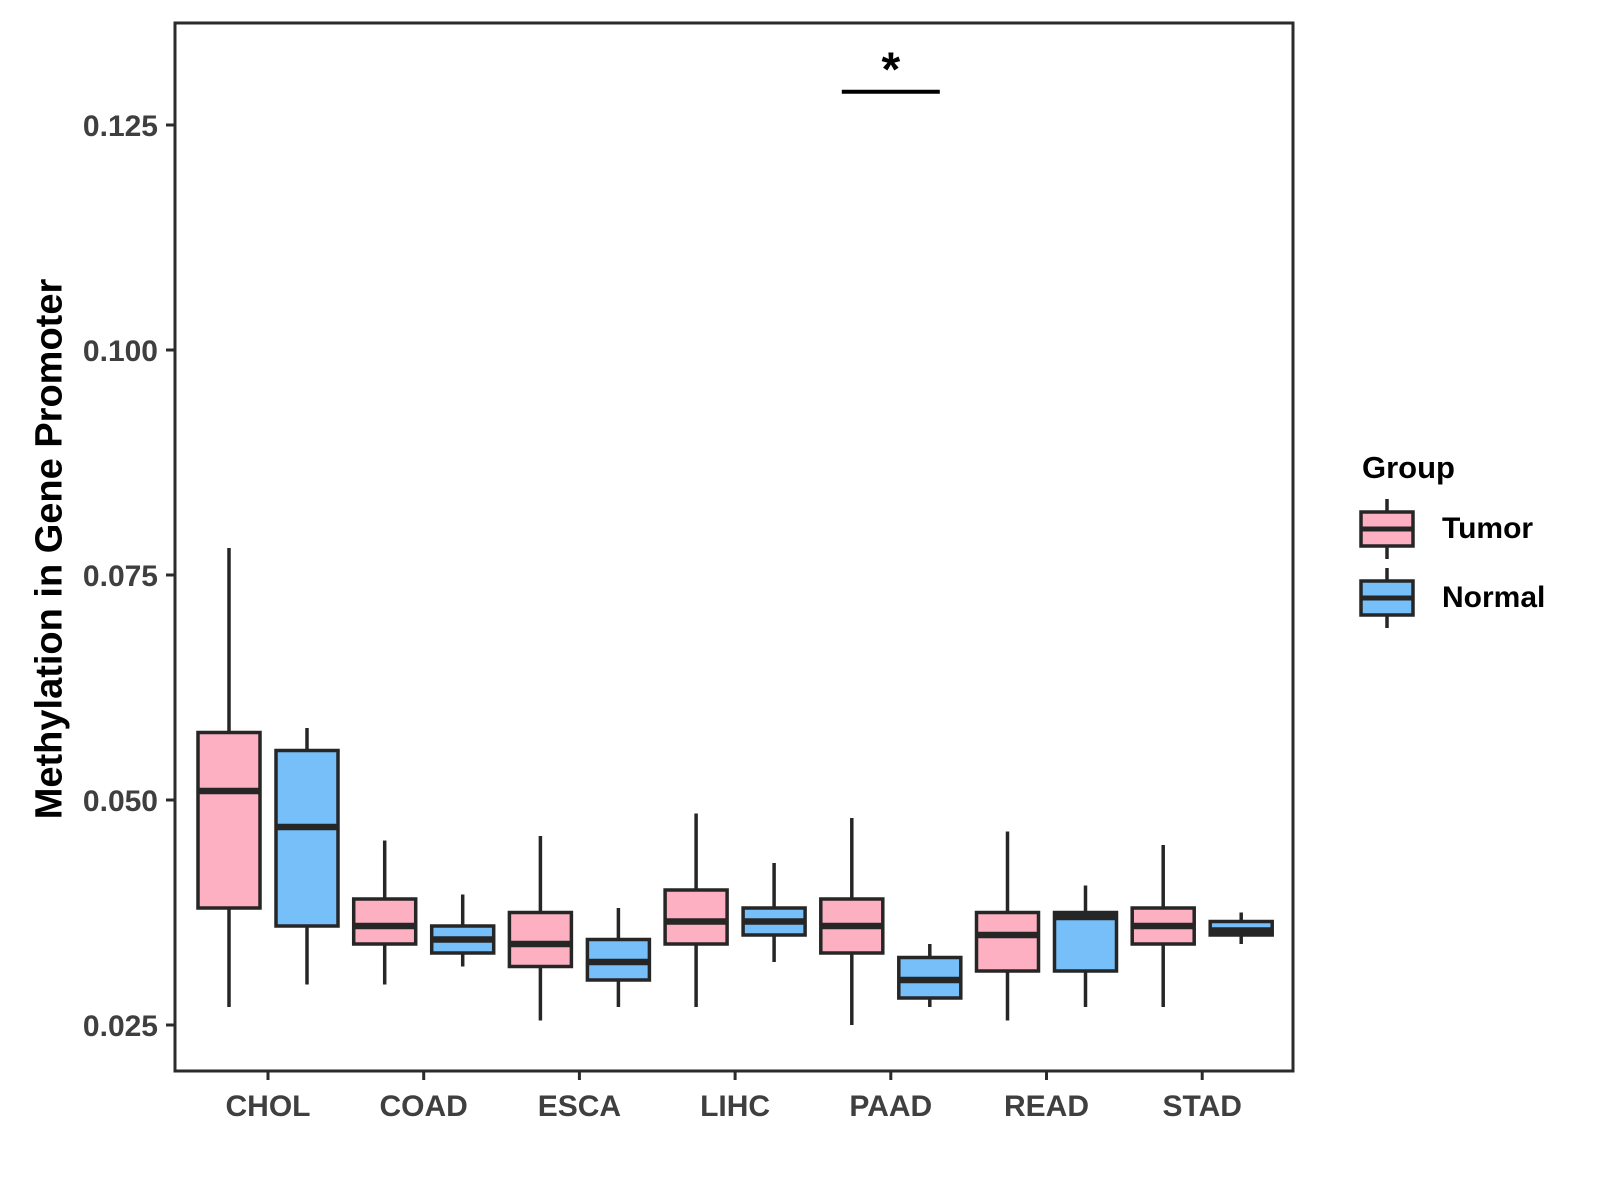  What do you see at coordinates (1201, 1106) in the screenshot?
I see `x-tick-label: STAD` at bounding box center [1201, 1106].